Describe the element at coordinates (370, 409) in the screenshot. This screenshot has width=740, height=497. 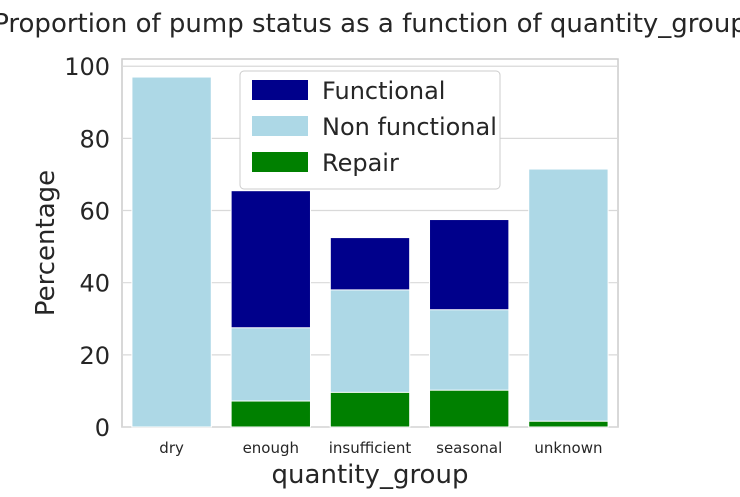
I see `bar-repair-insufficient` at that location.